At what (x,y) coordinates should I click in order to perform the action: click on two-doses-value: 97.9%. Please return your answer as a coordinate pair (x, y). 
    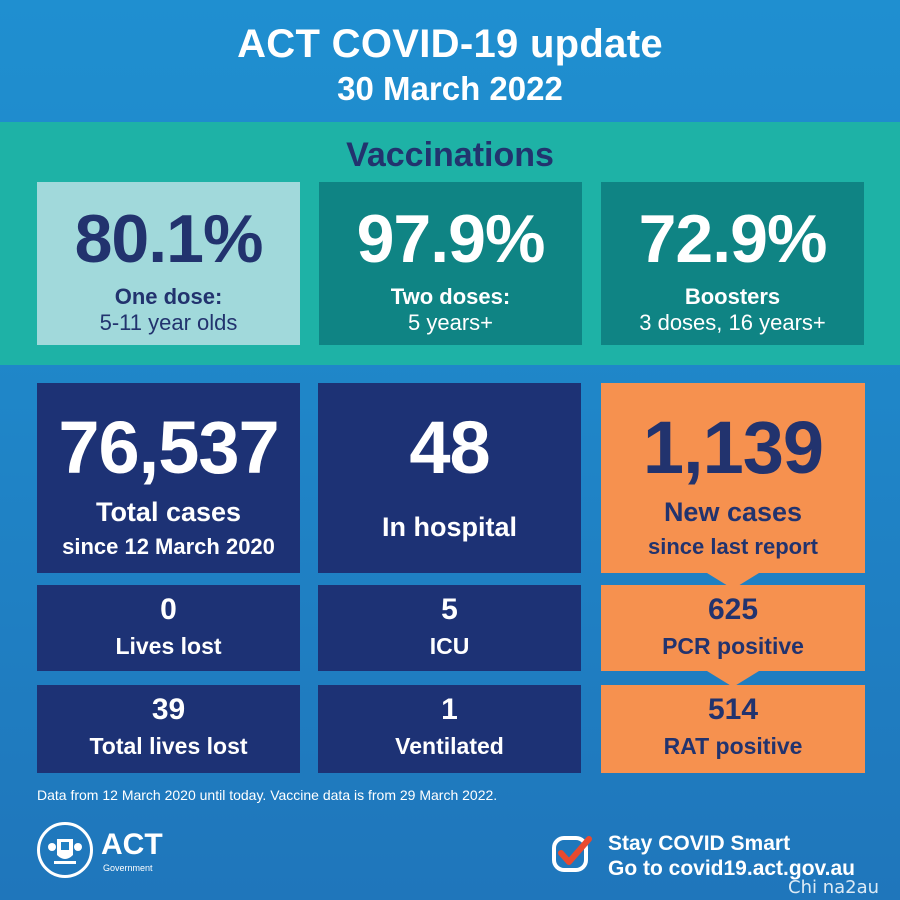
    Looking at the image, I should click on (451, 239).